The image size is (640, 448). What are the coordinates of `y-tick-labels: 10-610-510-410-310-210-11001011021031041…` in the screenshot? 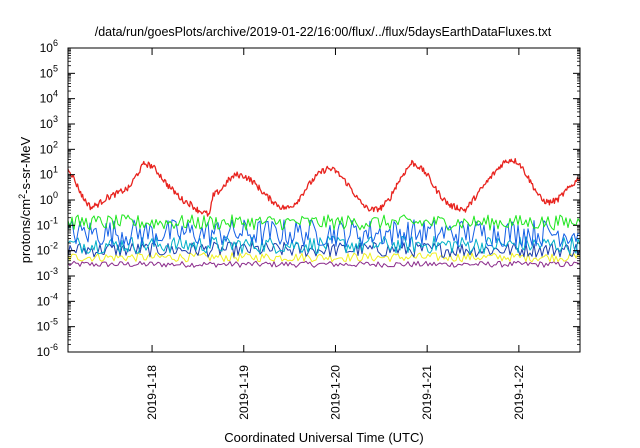 It's located at (47, 198).